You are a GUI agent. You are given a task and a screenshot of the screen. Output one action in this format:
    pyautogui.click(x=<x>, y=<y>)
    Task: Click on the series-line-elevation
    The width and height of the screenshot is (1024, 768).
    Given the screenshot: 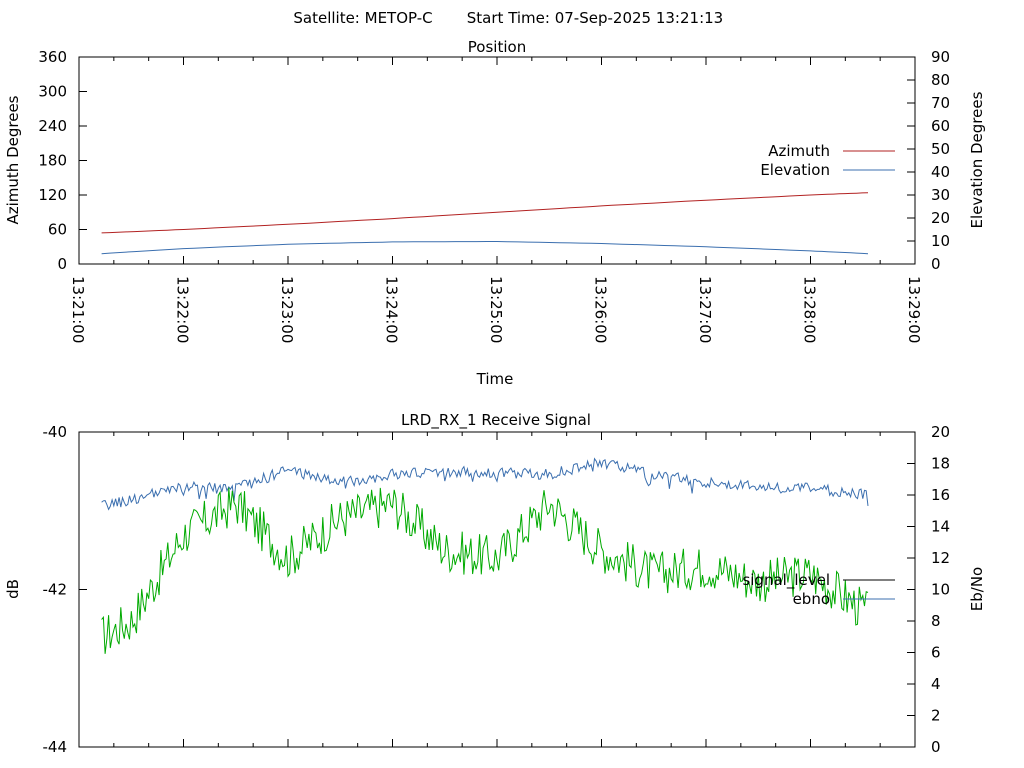 What is the action you would take?
    pyautogui.click(x=485, y=248)
    